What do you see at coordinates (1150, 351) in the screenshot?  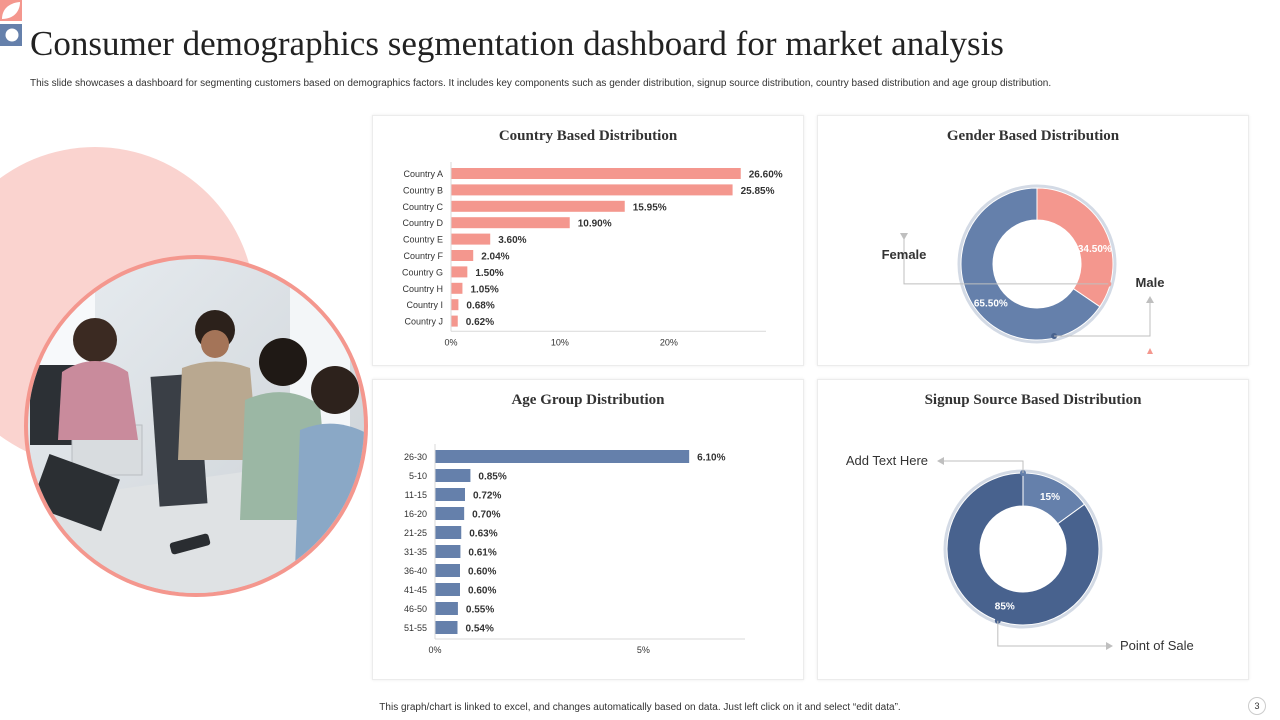 I see `decorative-triangle` at bounding box center [1150, 351].